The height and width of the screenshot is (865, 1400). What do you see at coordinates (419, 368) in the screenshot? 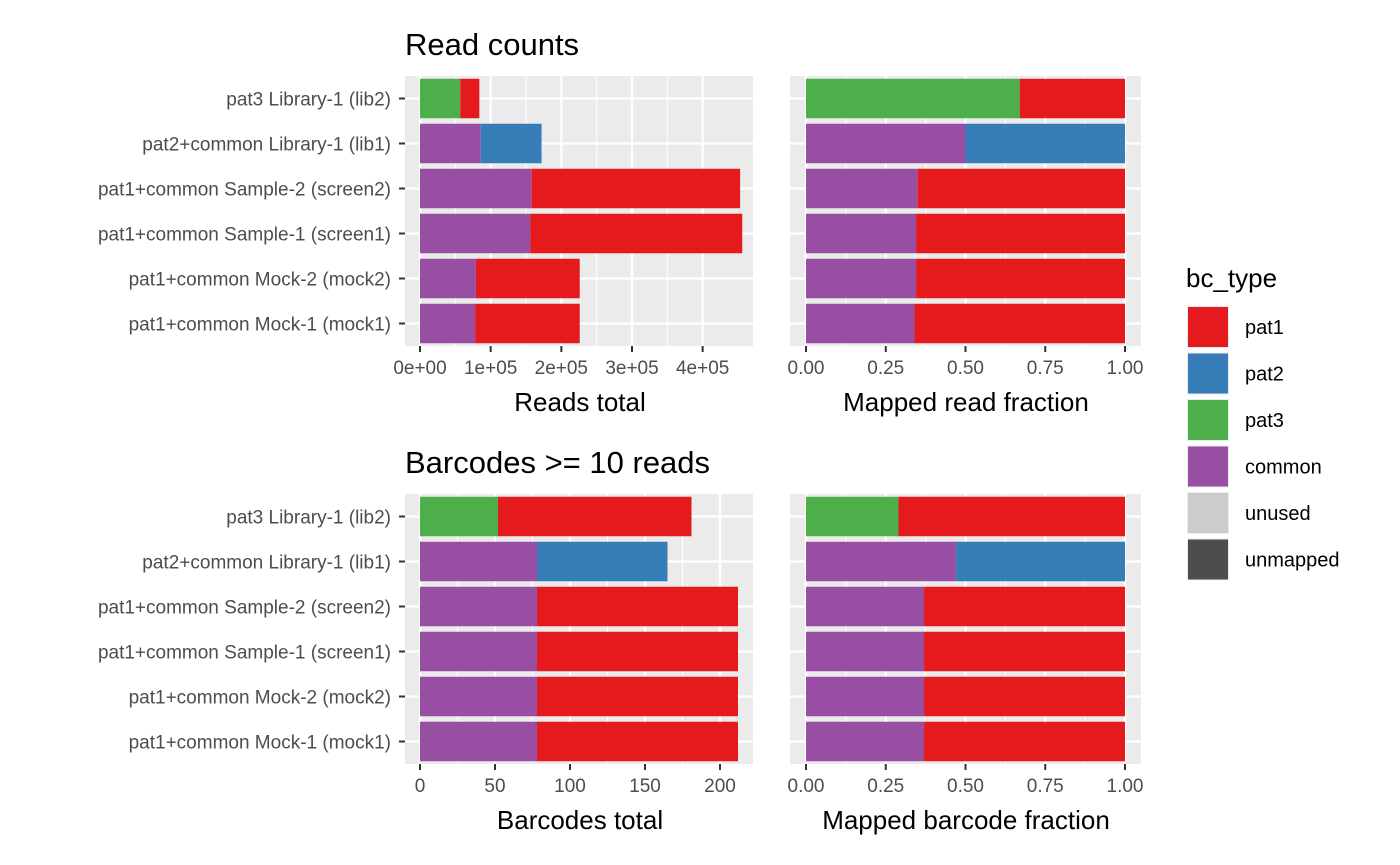
I see `x-tick-label: 0e+00` at bounding box center [419, 368].